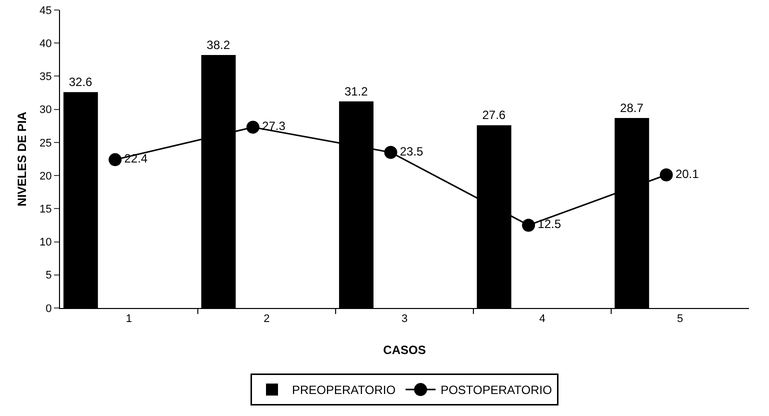 This screenshot has width=769, height=416. What do you see at coordinates (46, 10) in the screenshot?
I see `y-tick-label: 45` at bounding box center [46, 10].